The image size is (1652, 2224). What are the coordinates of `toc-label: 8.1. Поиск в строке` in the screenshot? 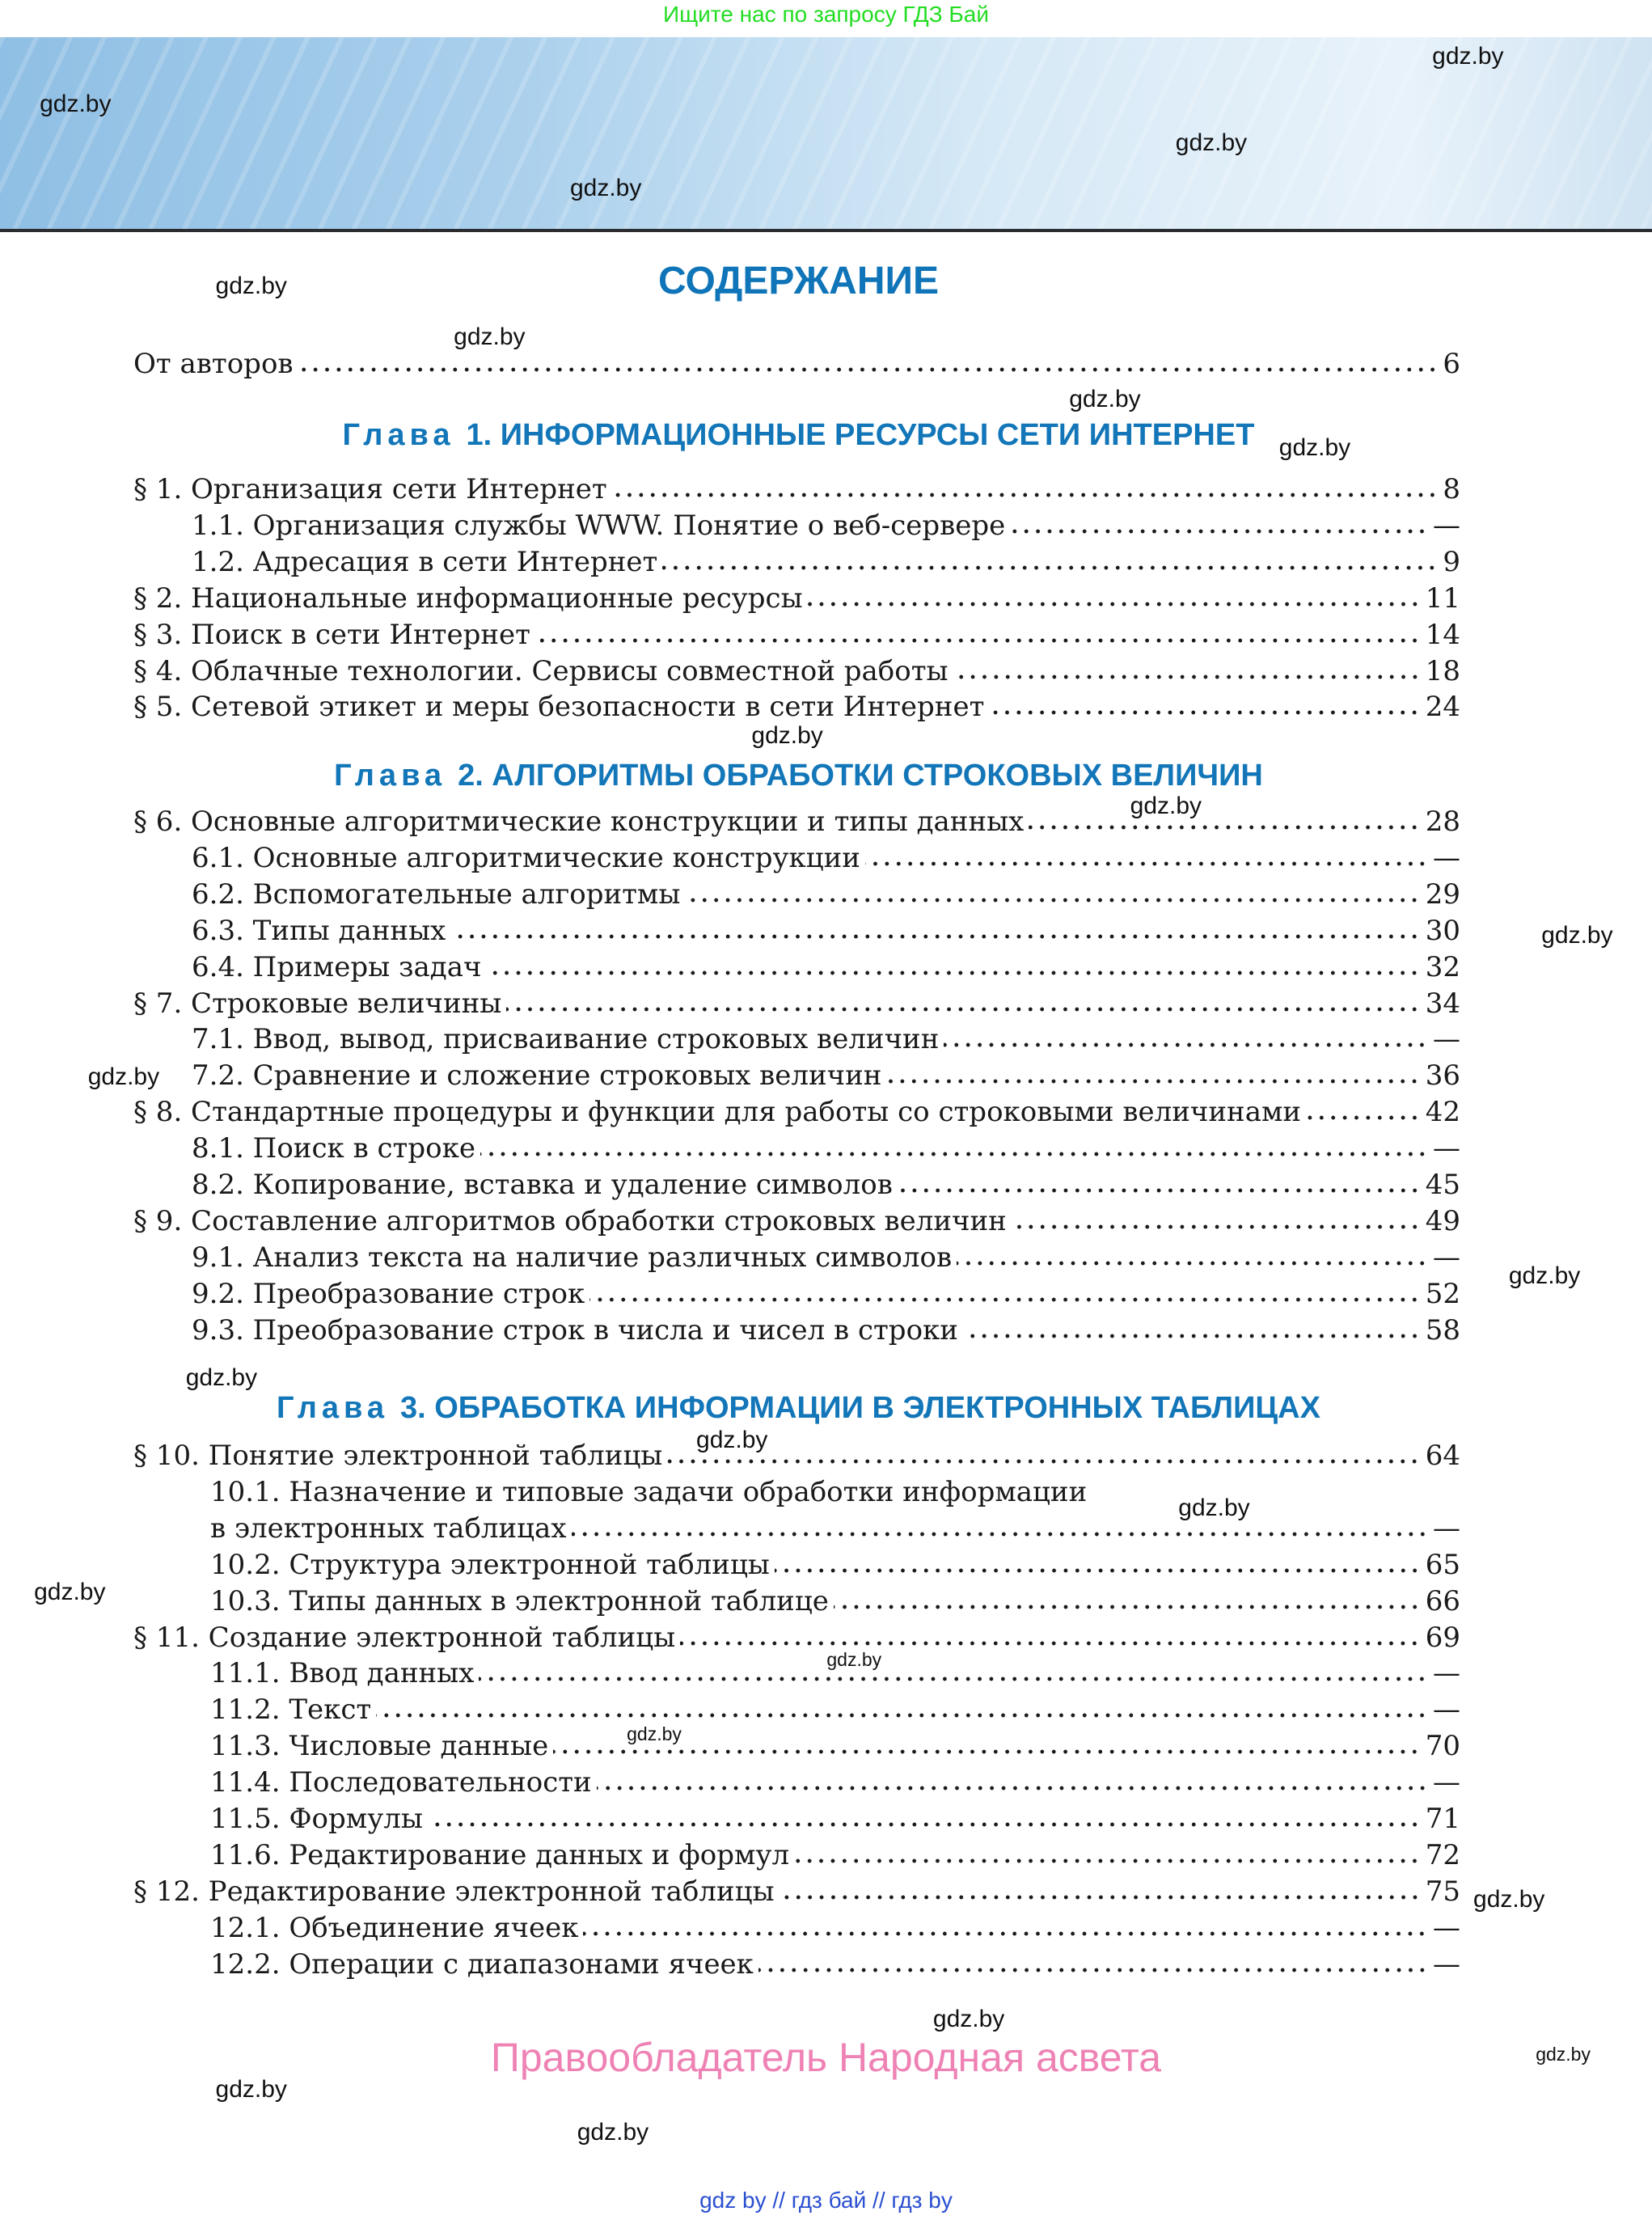 It's located at (333, 1148).